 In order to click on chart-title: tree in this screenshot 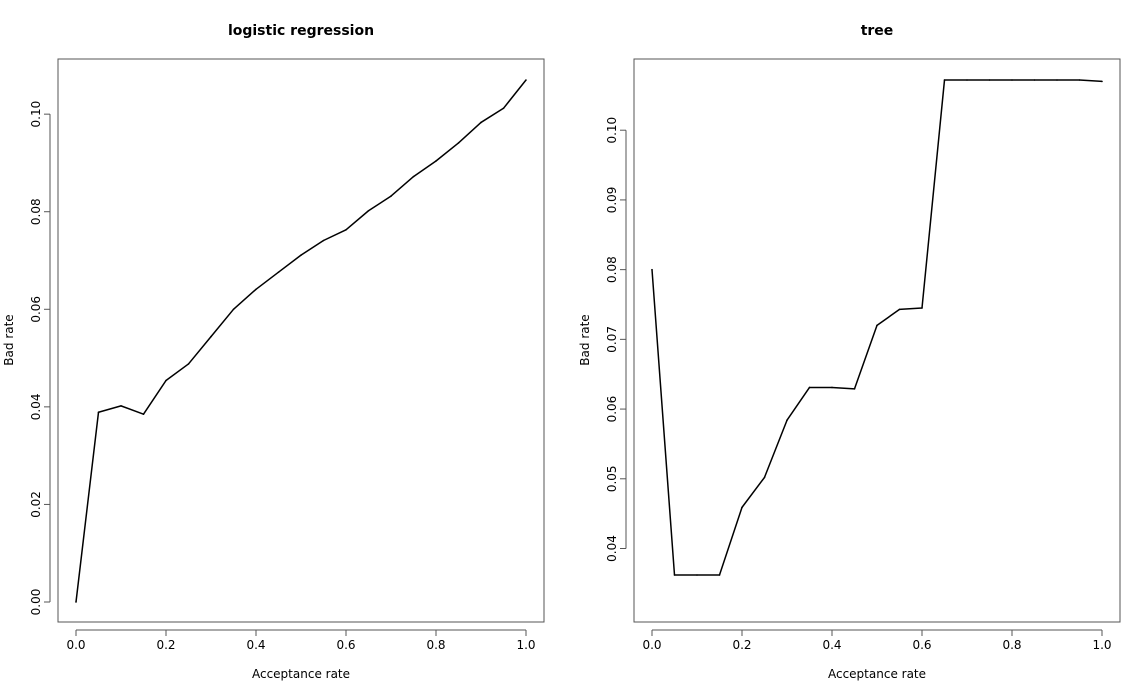, I will do `click(877, 31)`.